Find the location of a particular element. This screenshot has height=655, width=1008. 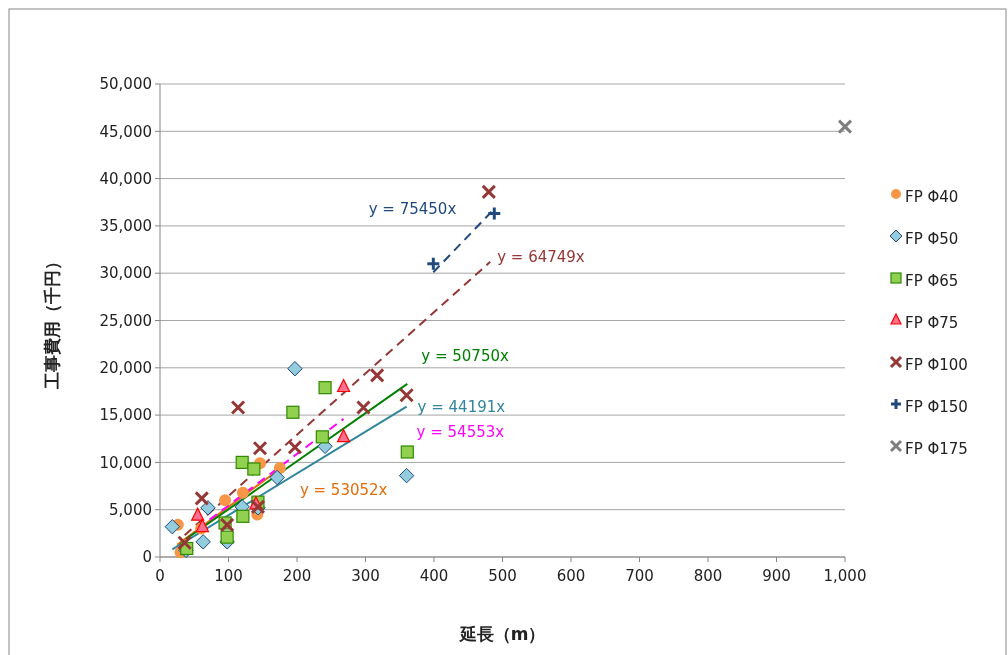

y-tick-label: 15,000 is located at coordinates (125, 415).